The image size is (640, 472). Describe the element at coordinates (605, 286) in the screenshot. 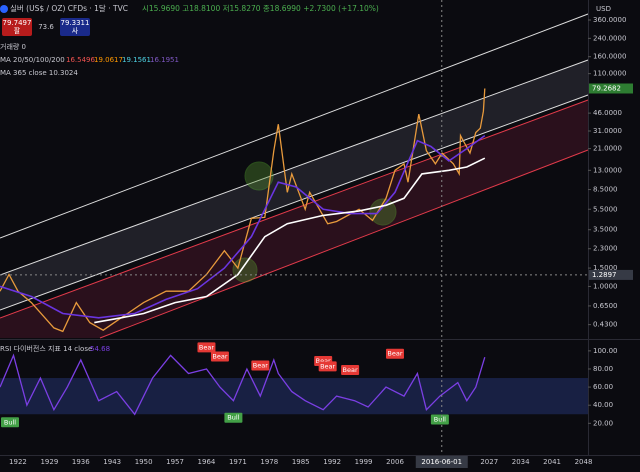

I see `y-tick-label: 1.0000` at that location.